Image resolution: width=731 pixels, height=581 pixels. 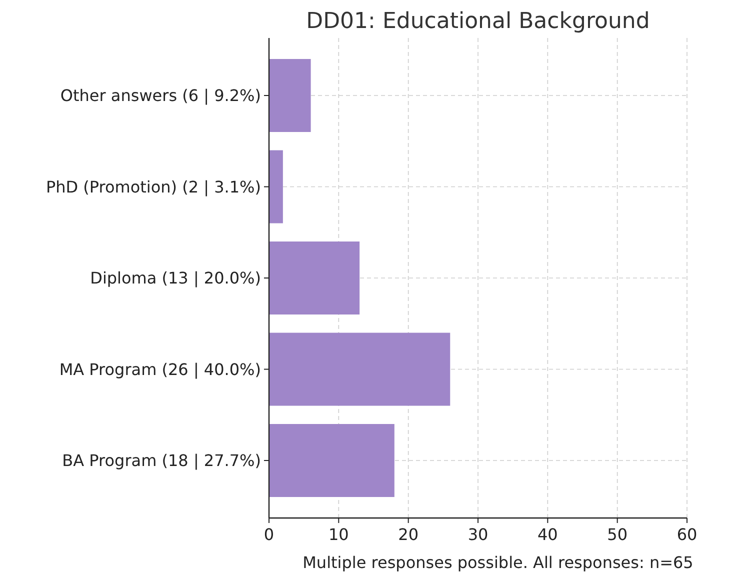 What do you see at coordinates (547, 534) in the screenshot?
I see `x-tick-label: 40` at bounding box center [547, 534].